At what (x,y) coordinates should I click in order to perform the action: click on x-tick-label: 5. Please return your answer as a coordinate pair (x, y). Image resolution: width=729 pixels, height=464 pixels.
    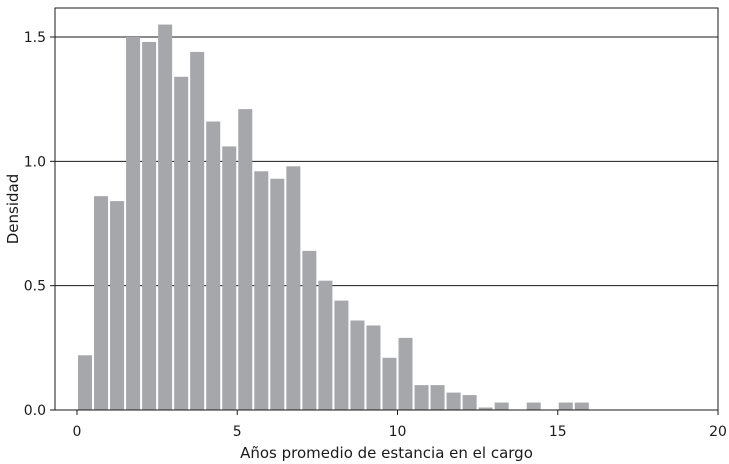
    Looking at the image, I should click on (237, 432).